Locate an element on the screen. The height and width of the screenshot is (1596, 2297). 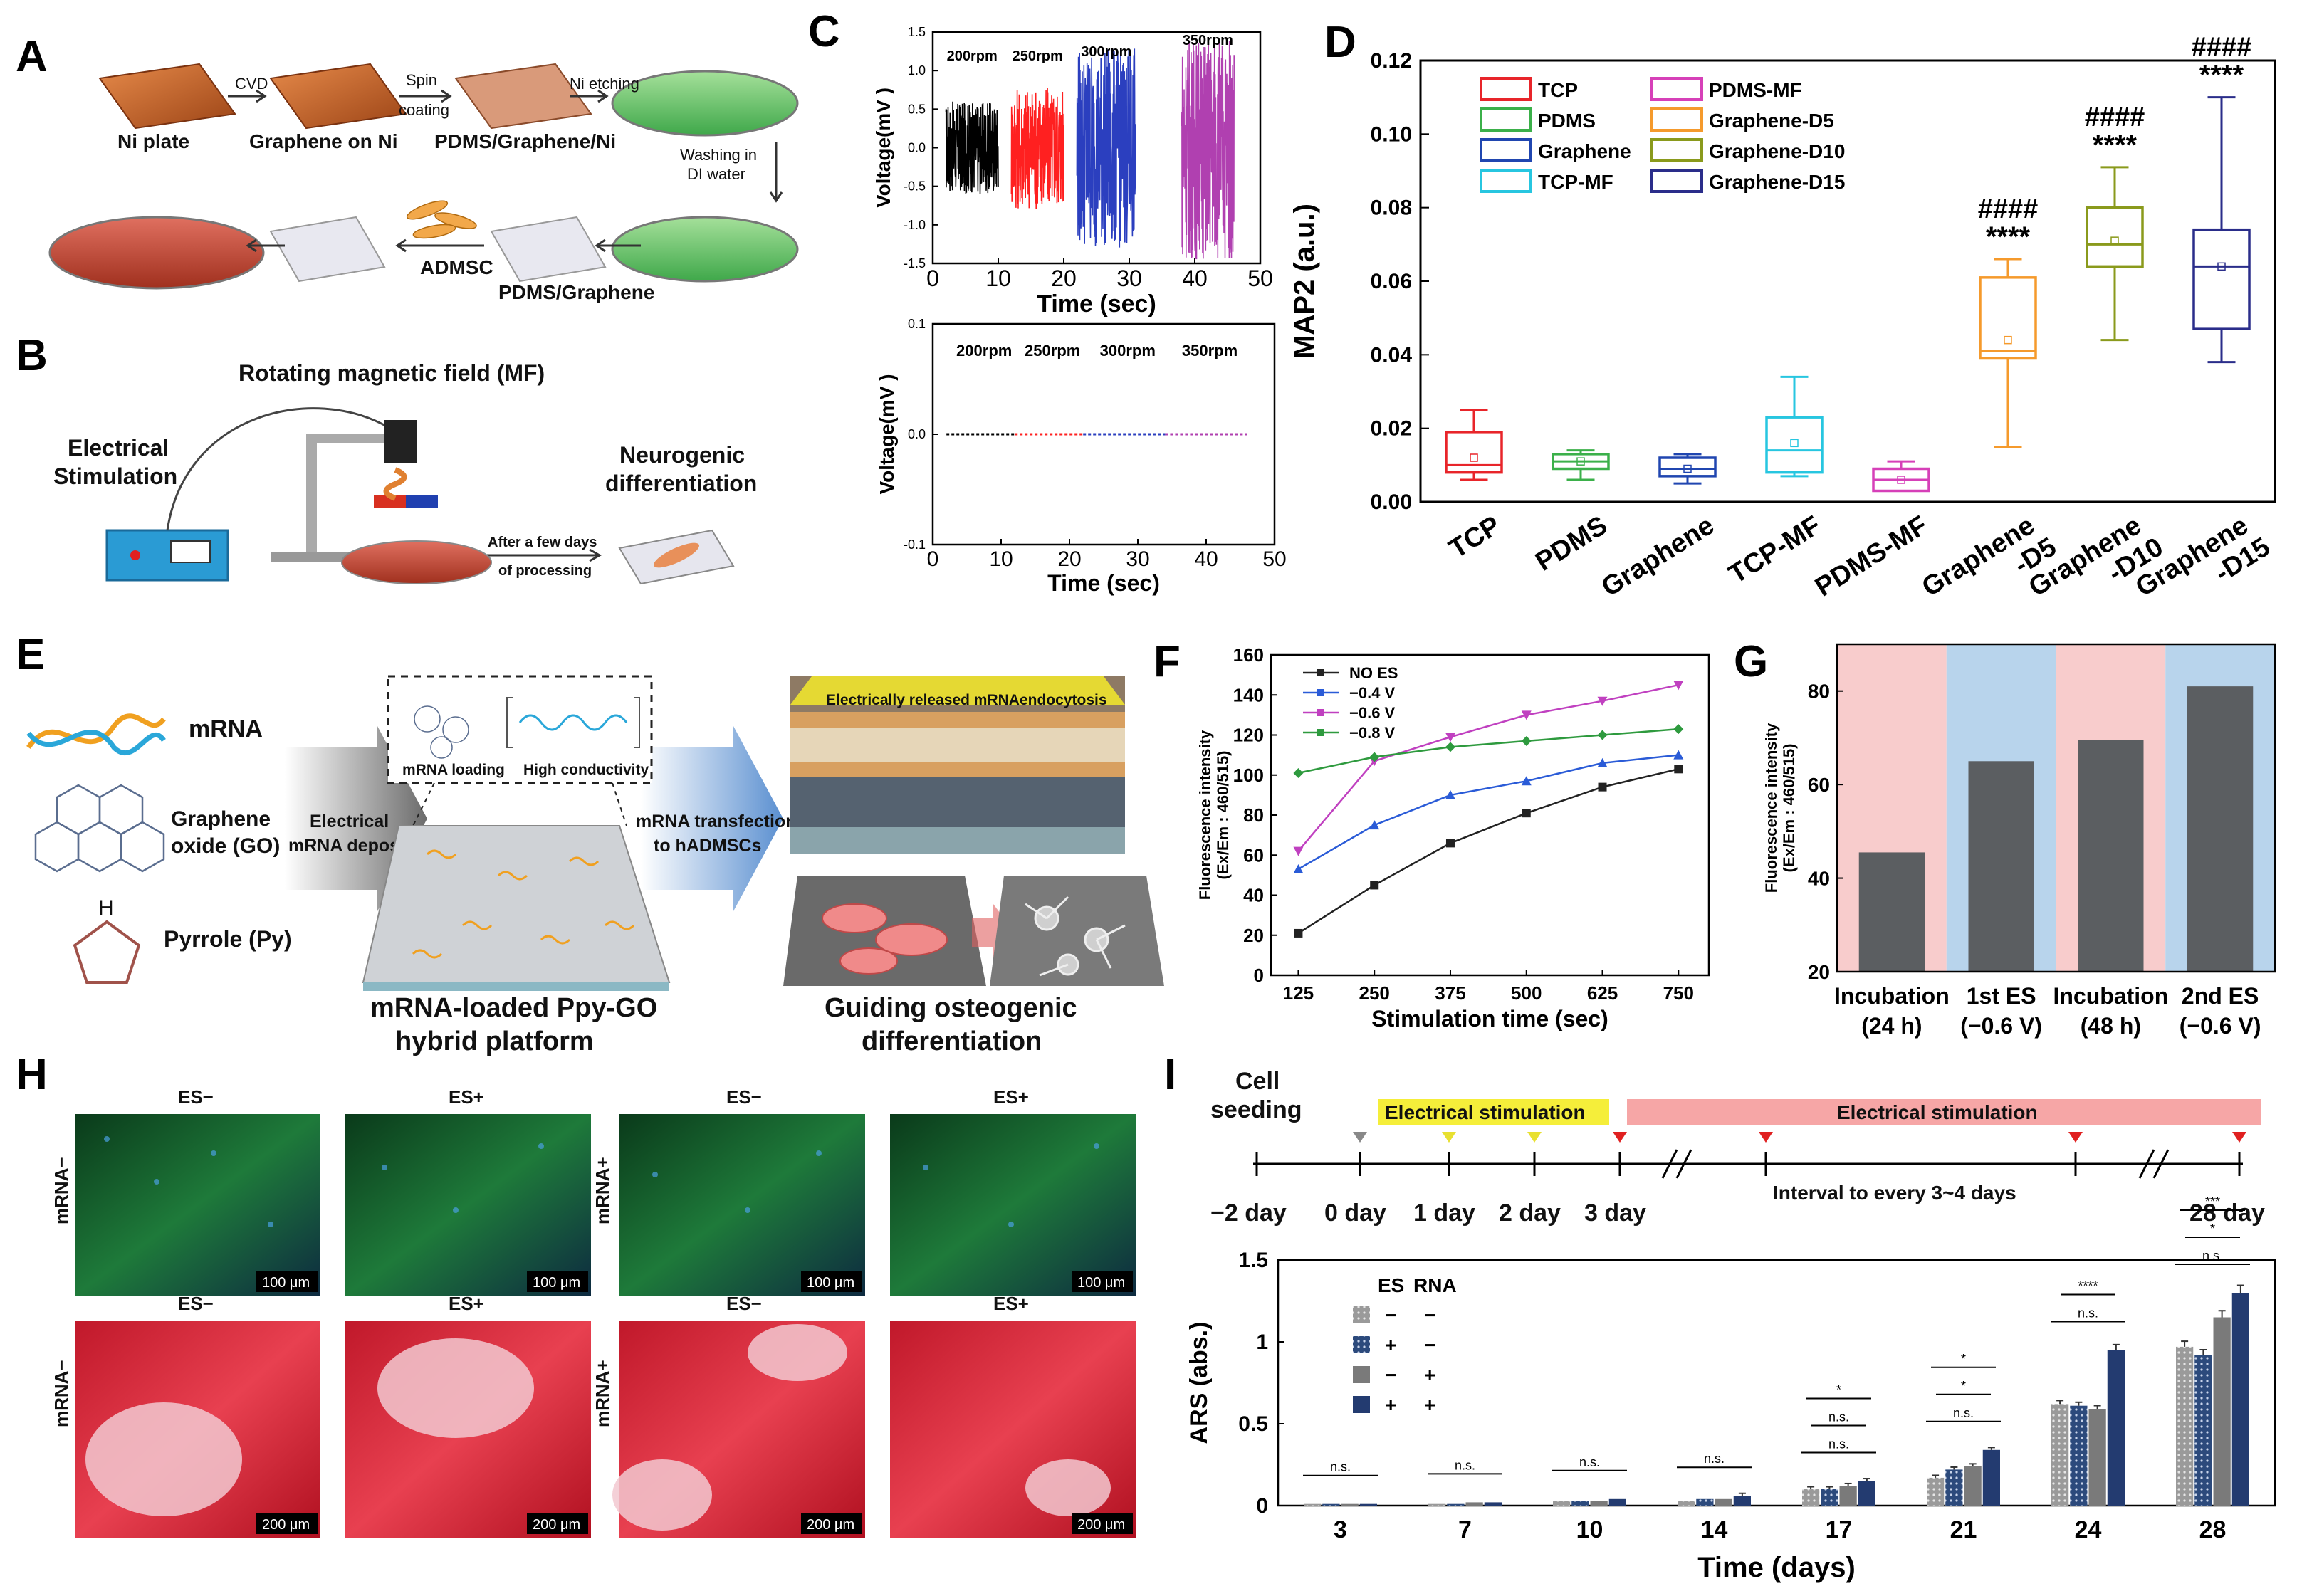
y-tick-label: 140 is located at coordinates (1248, 694).